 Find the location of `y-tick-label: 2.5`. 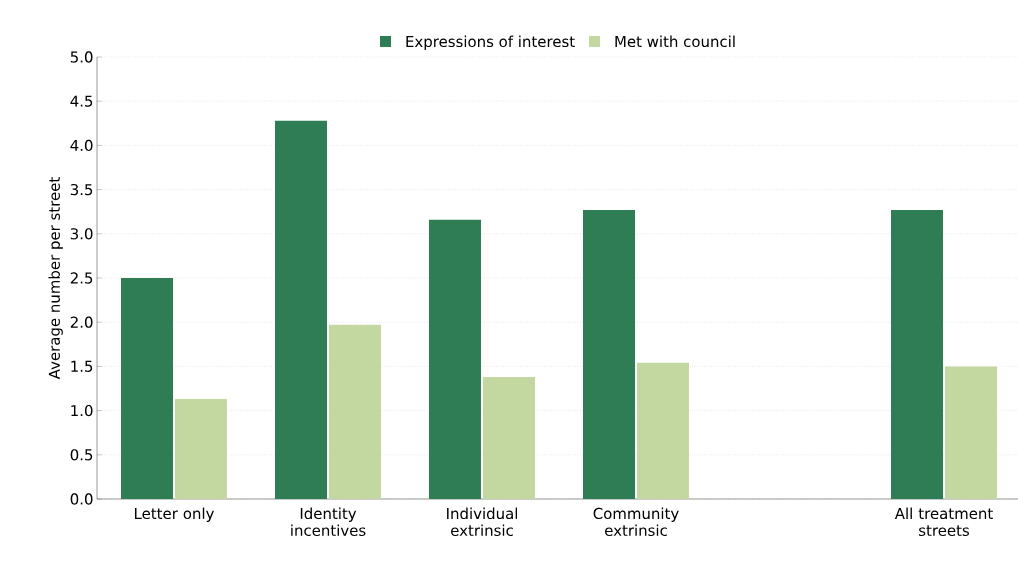

y-tick-label: 2.5 is located at coordinates (81, 278).